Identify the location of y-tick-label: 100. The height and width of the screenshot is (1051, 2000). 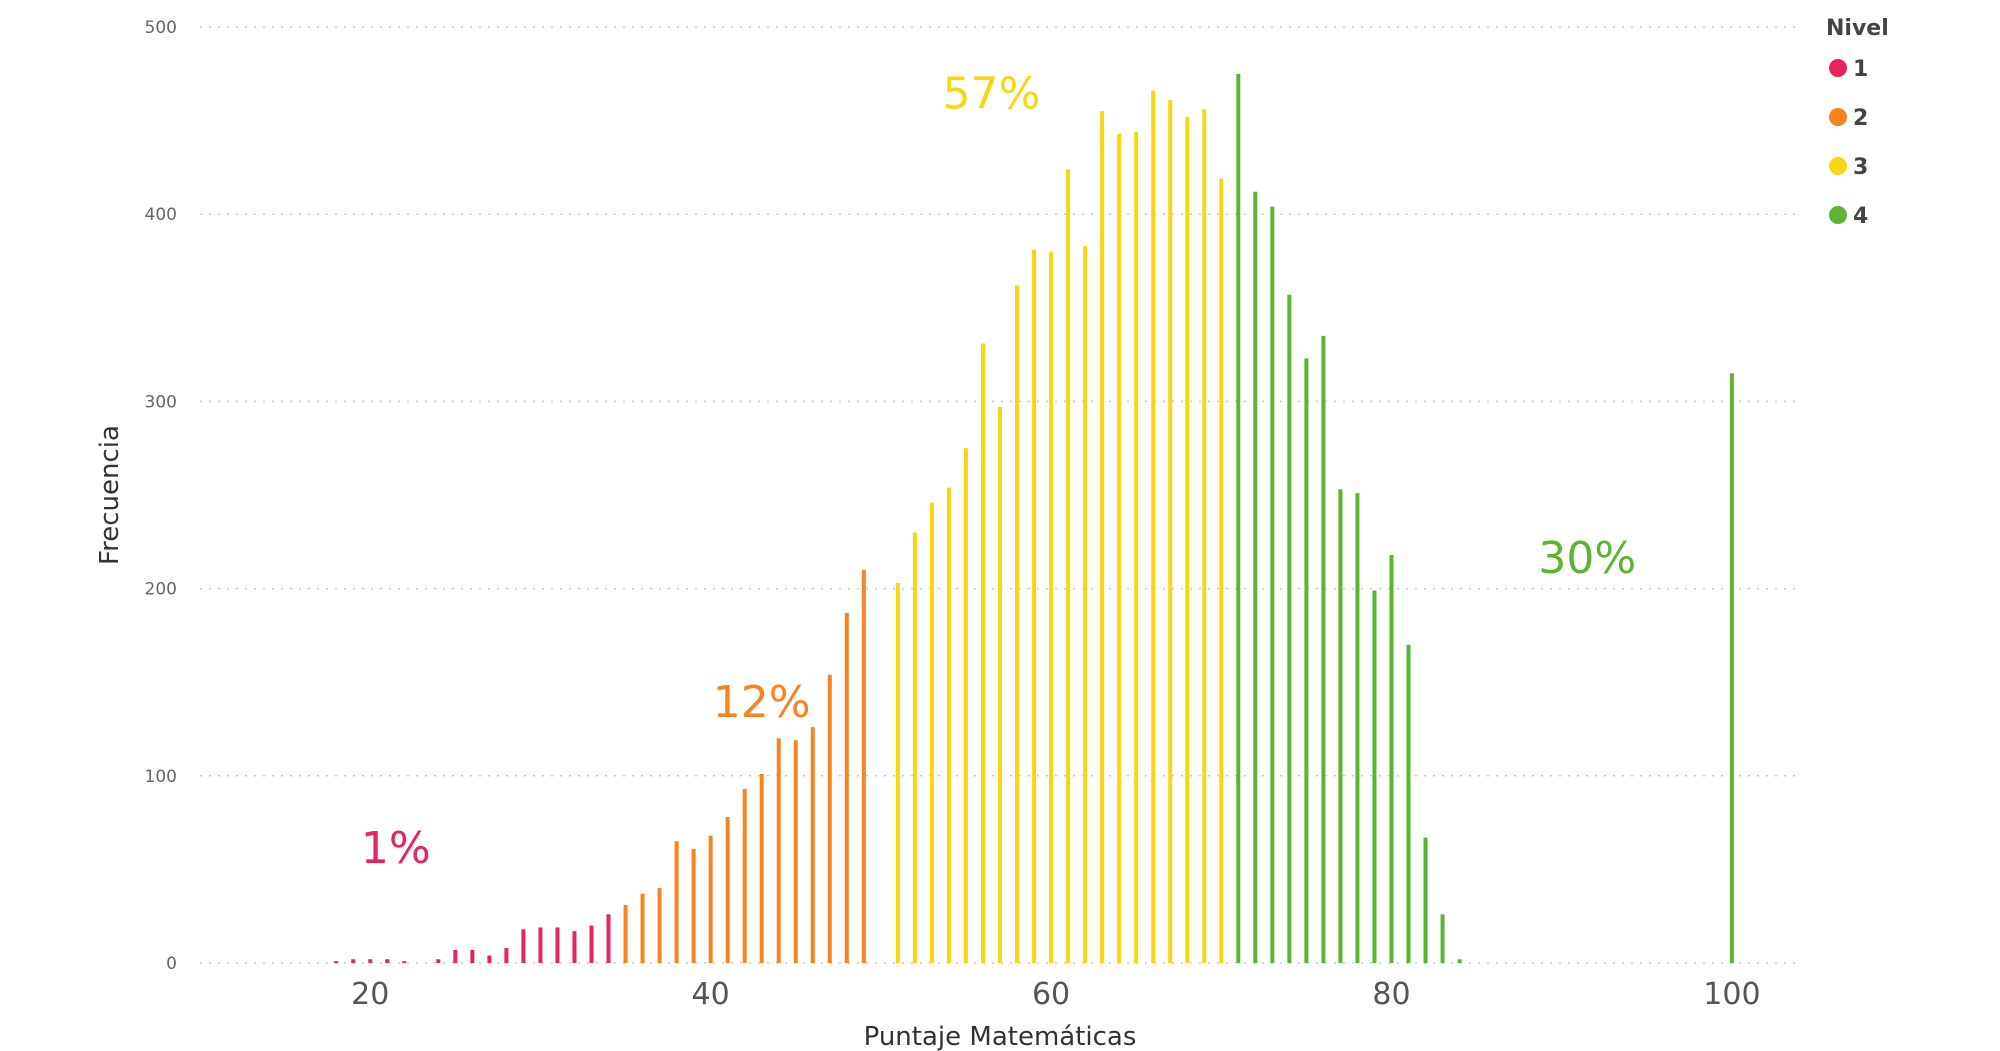
(161, 777).